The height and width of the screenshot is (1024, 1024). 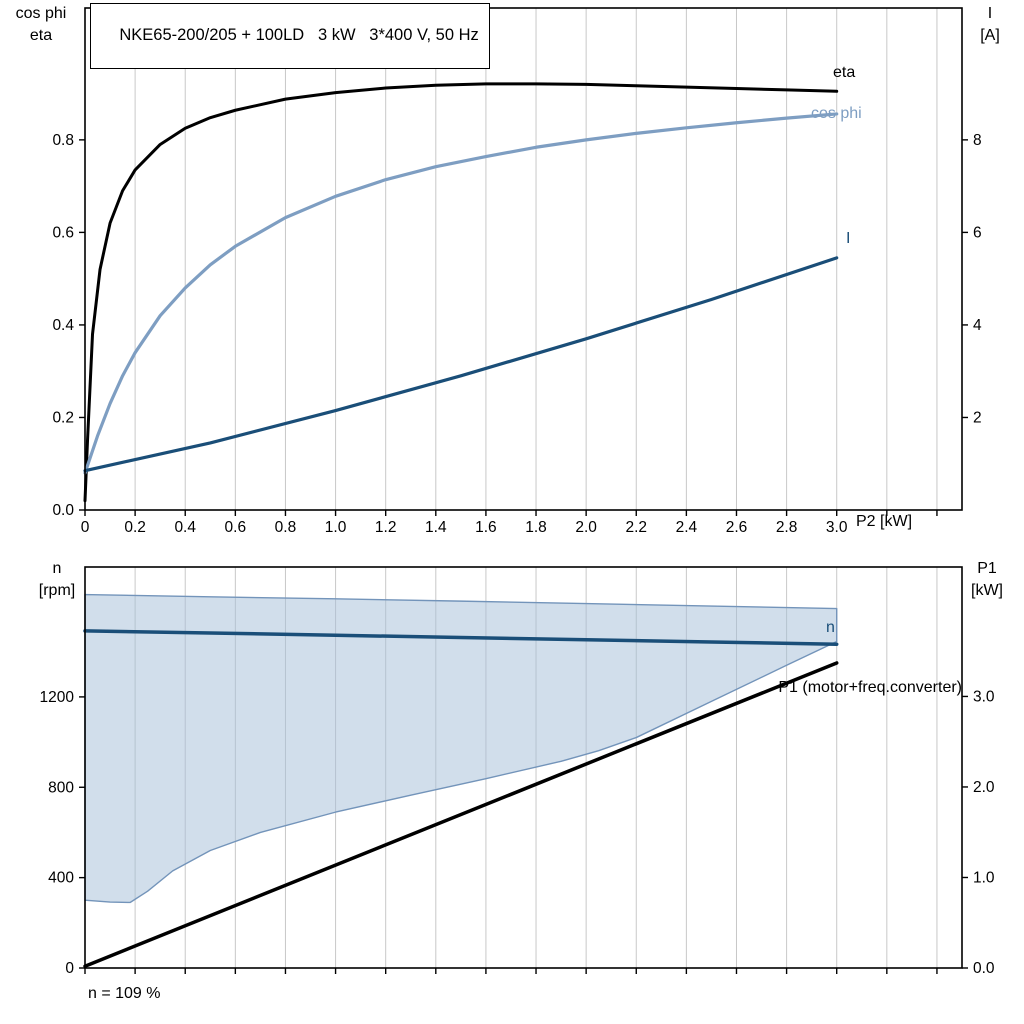 I want to click on left-tick-label: 0.8, so click(x=63, y=140).